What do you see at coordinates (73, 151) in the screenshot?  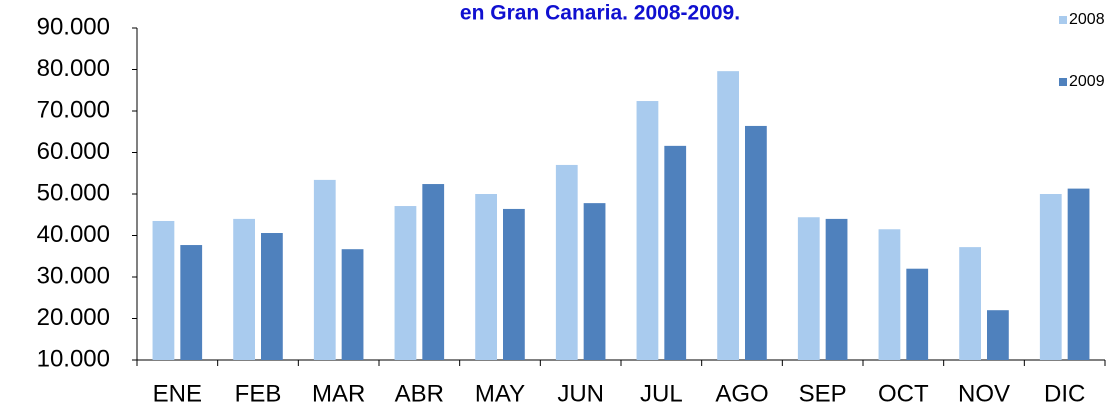 I see `y-tick-label: 60.000` at bounding box center [73, 151].